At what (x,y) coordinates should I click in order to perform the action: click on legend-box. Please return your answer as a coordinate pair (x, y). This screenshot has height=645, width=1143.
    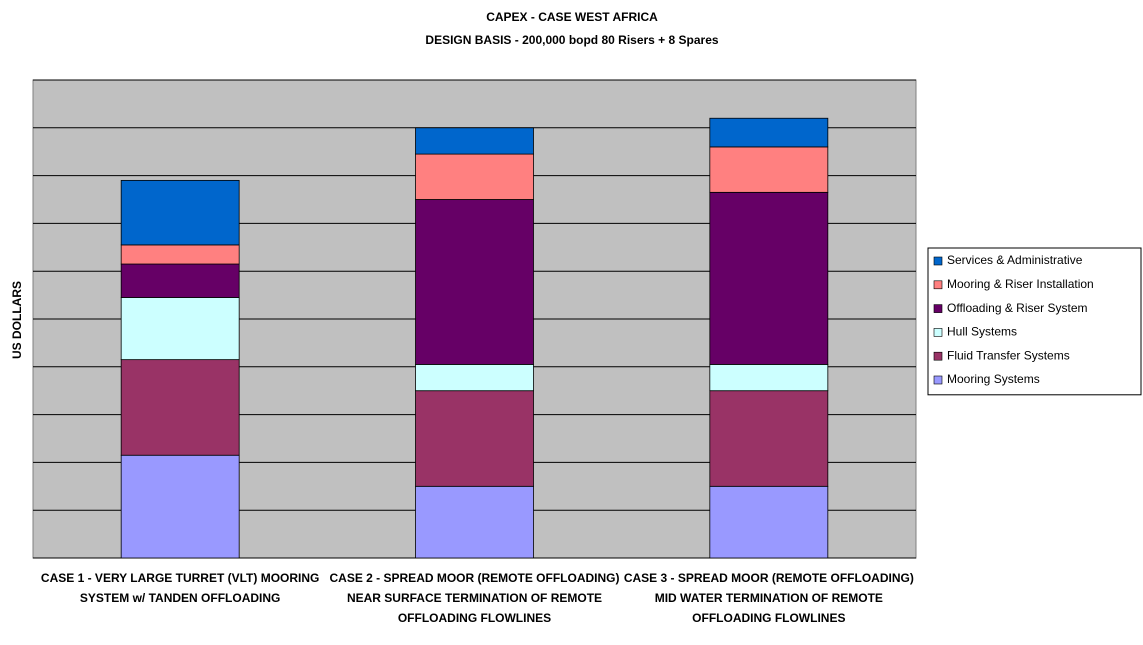
    Looking at the image, I should click on (1034, 321).